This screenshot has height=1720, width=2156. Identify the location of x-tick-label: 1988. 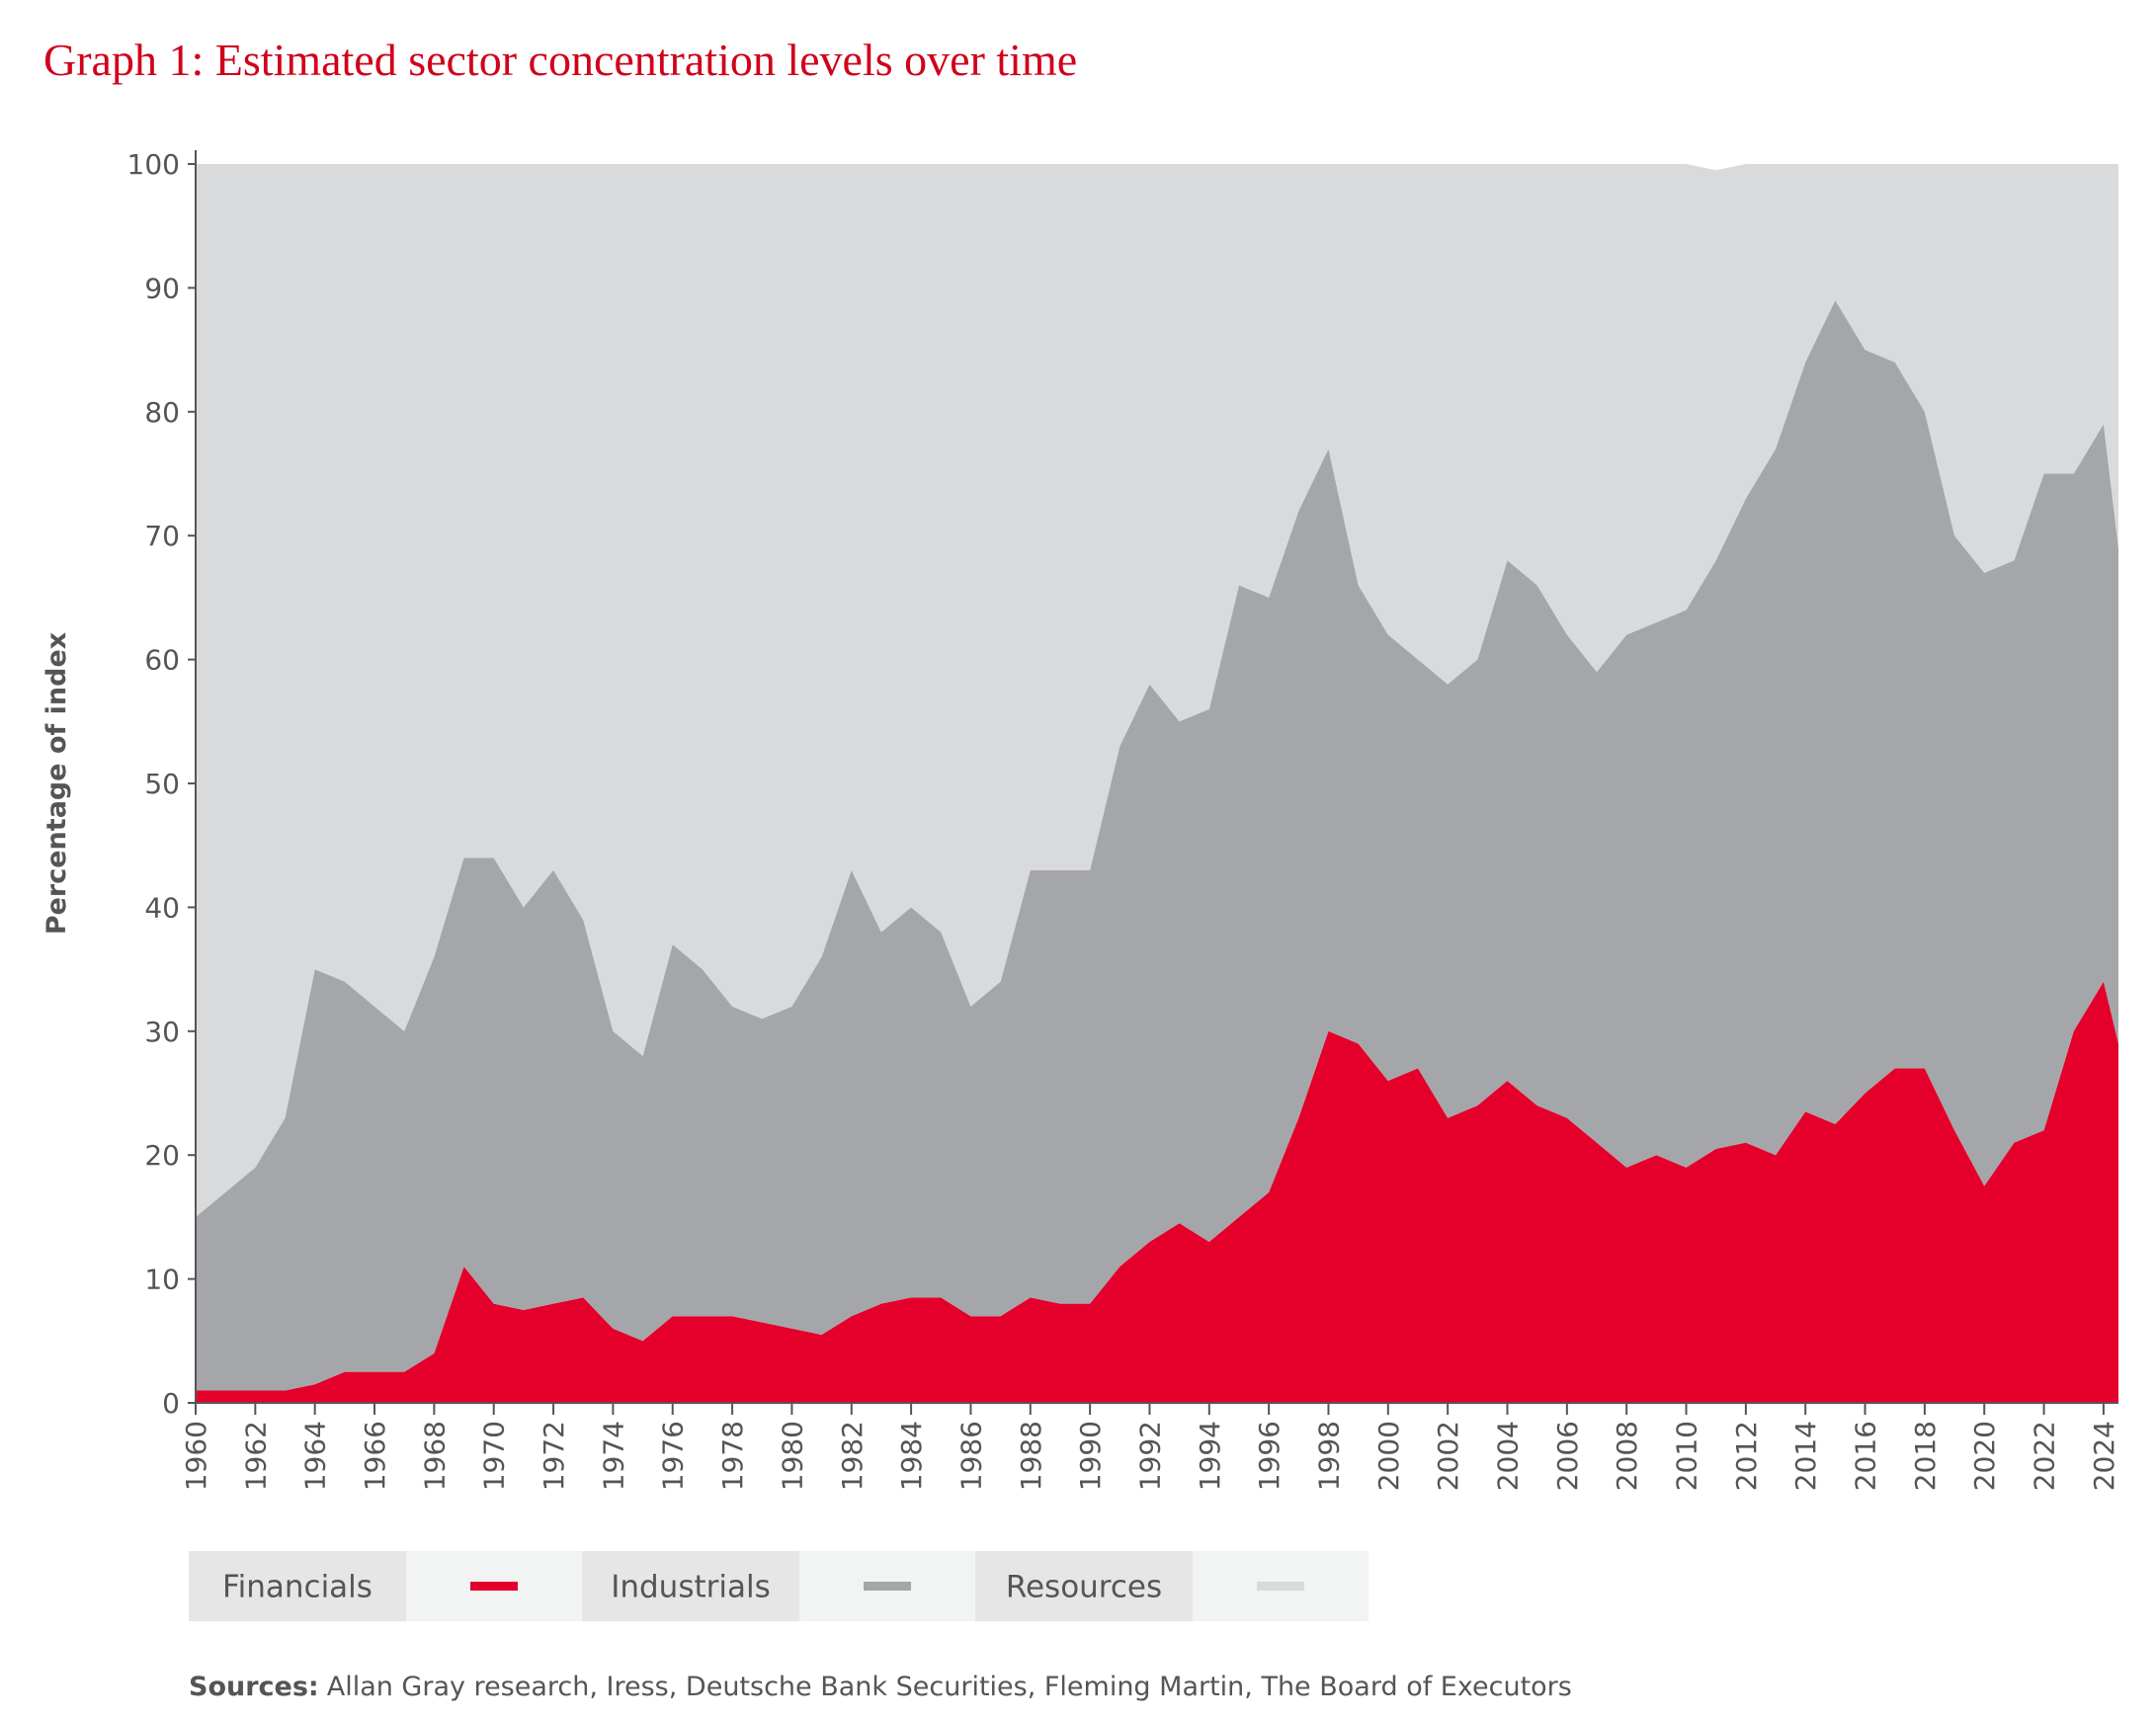
(1031, 1456).